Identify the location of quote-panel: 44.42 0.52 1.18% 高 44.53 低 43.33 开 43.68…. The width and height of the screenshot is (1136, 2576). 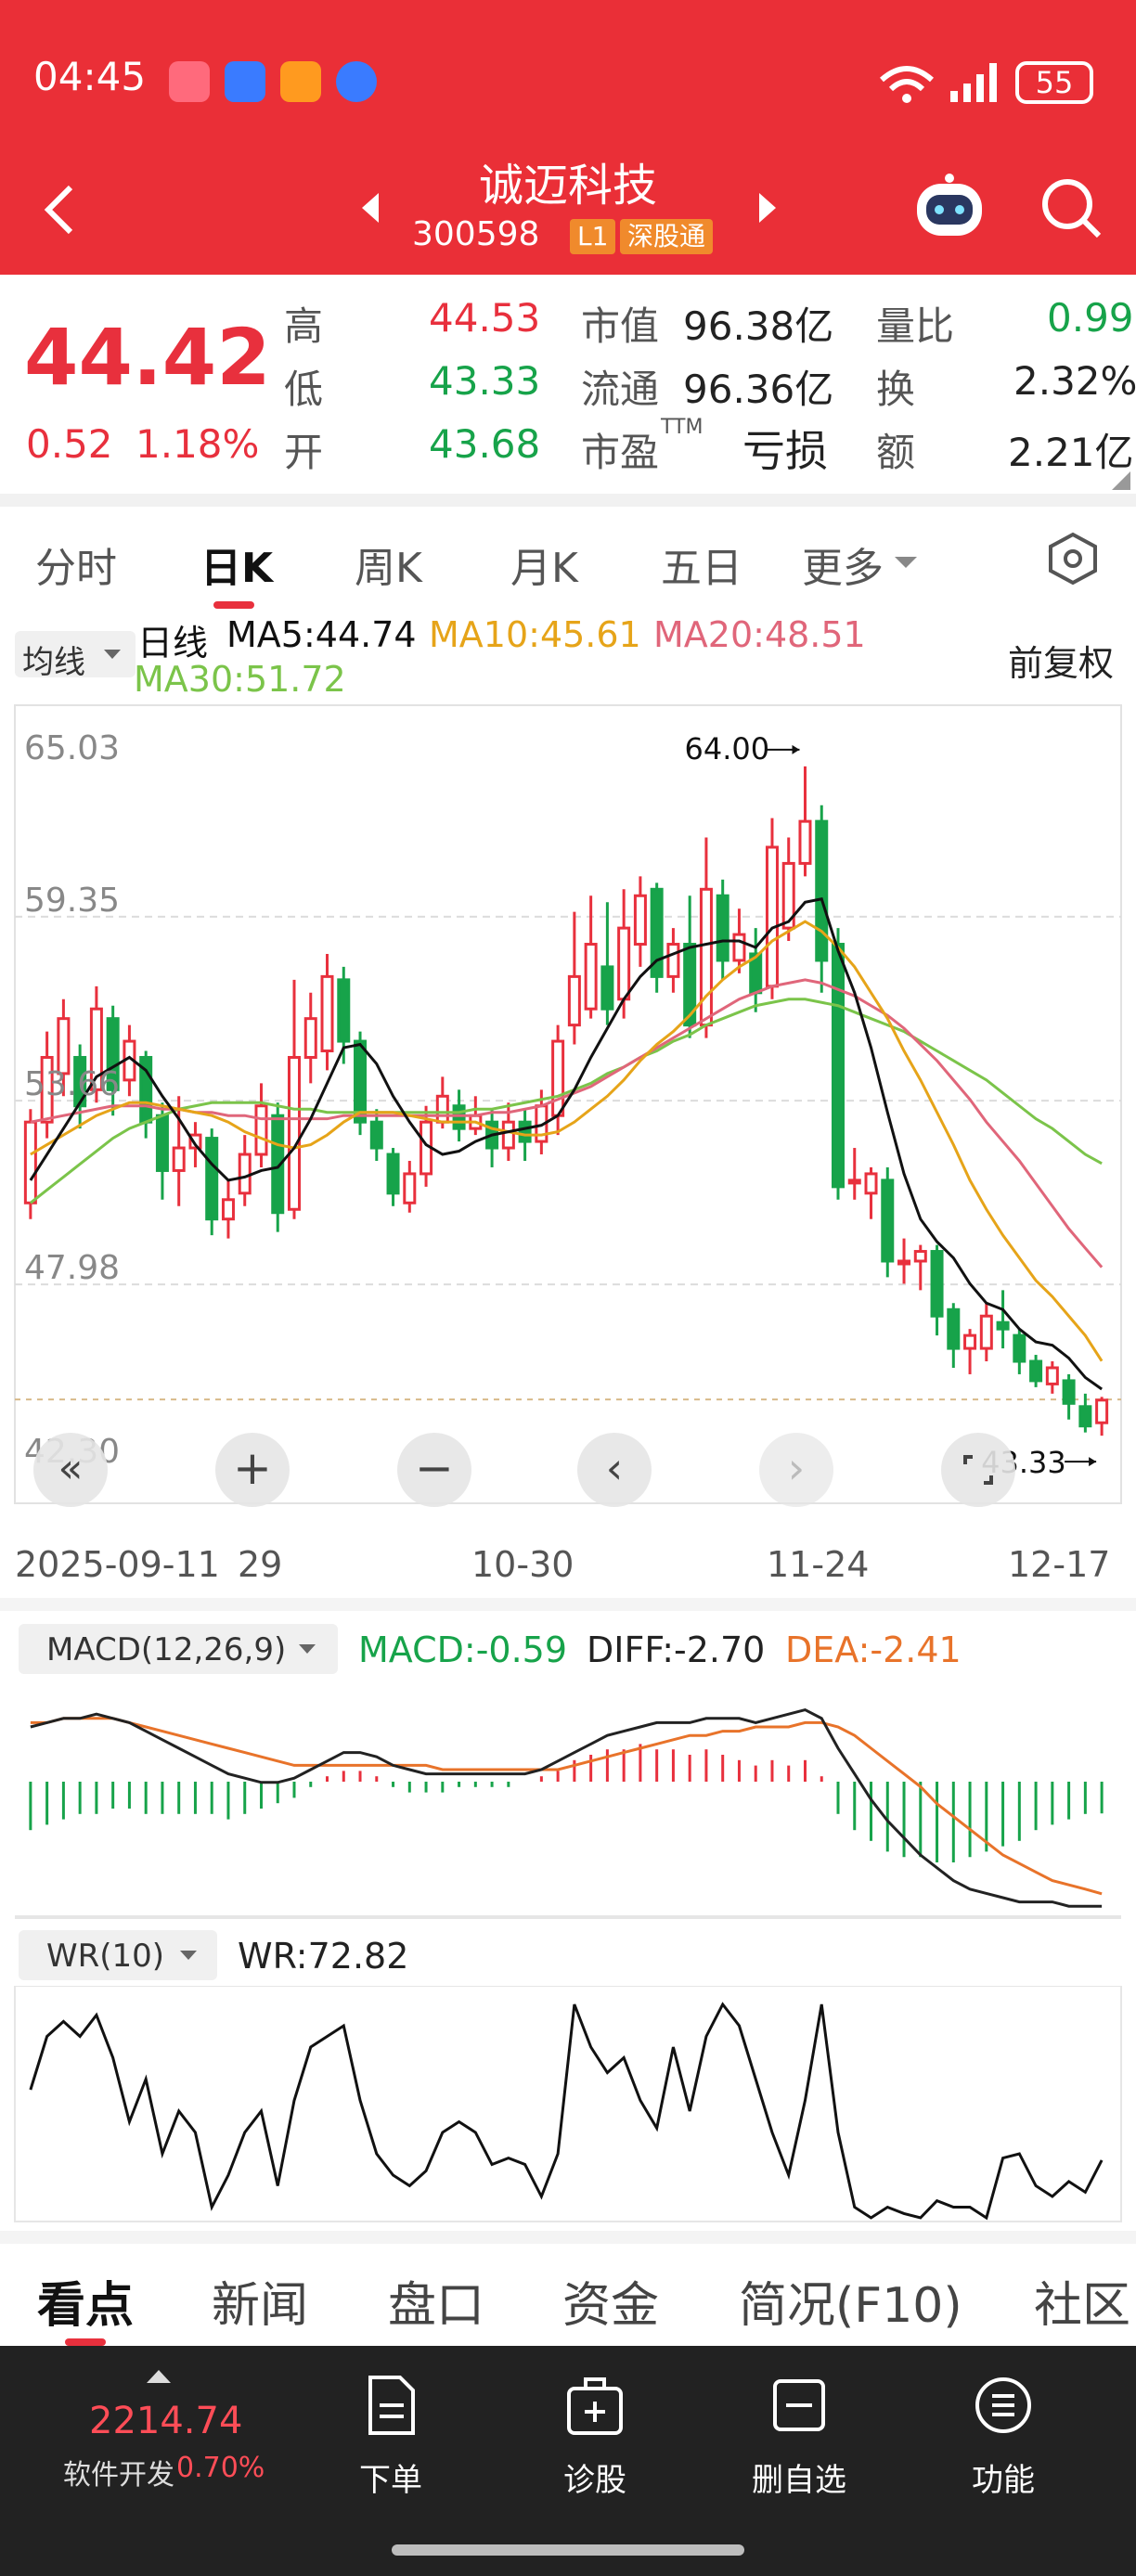
(568, 385).